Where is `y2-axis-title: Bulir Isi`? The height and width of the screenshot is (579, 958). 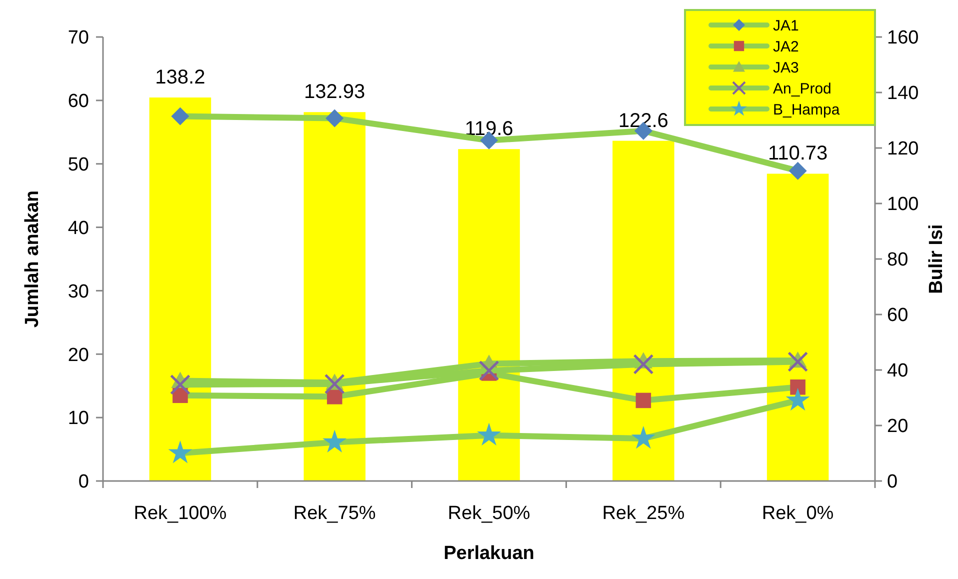 y2-axis-title: Bulir Isi is located at coordinates (936, 259).